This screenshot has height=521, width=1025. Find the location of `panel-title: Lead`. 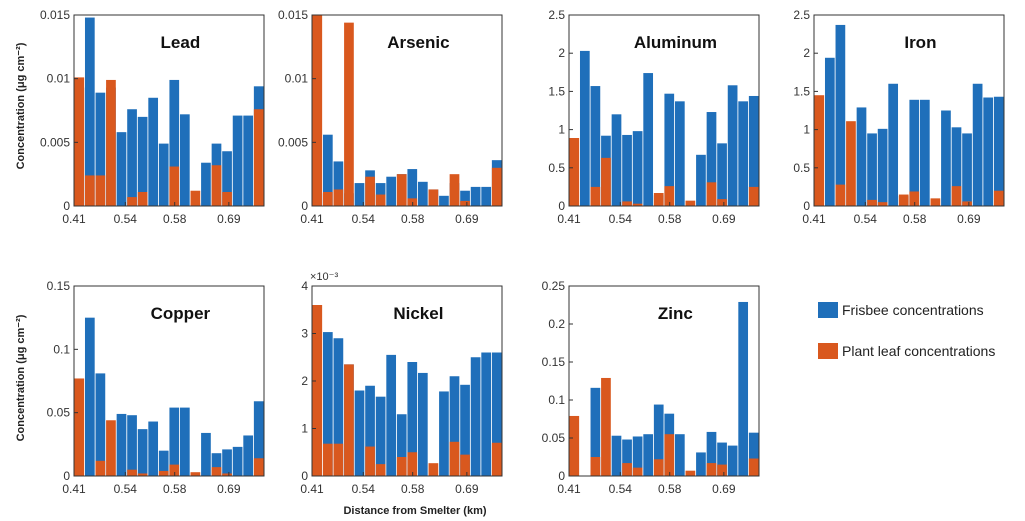

panel-title: Lead is located at coordinates (181, 42).